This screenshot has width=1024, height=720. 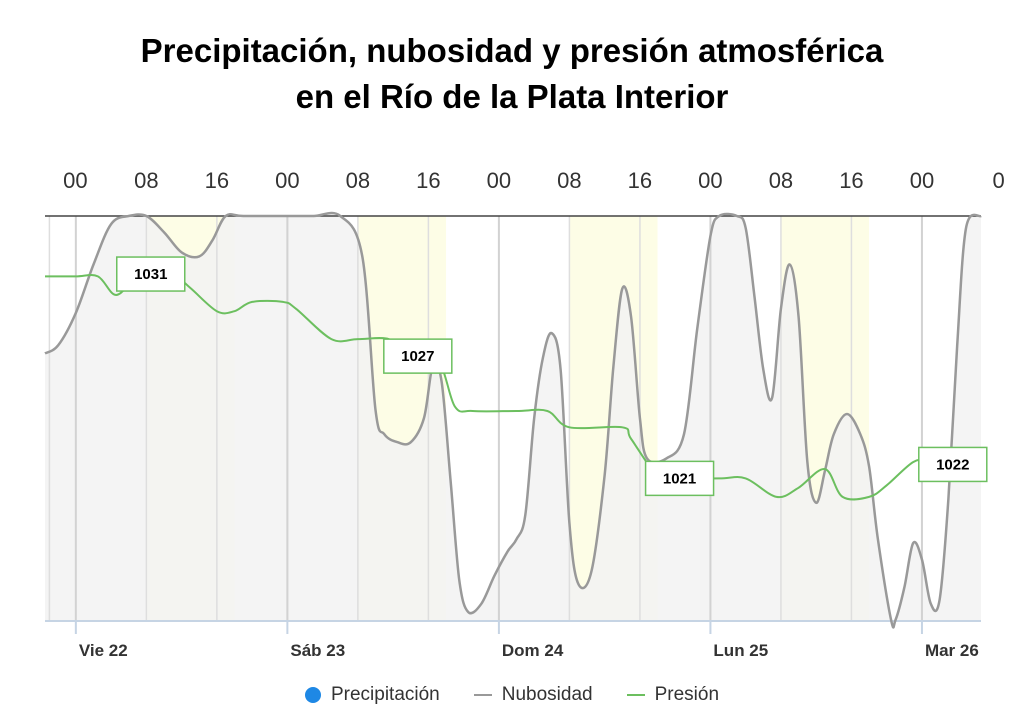 I want to click on day-tick-label-3: Lun 25, so click(x=740, y=650).